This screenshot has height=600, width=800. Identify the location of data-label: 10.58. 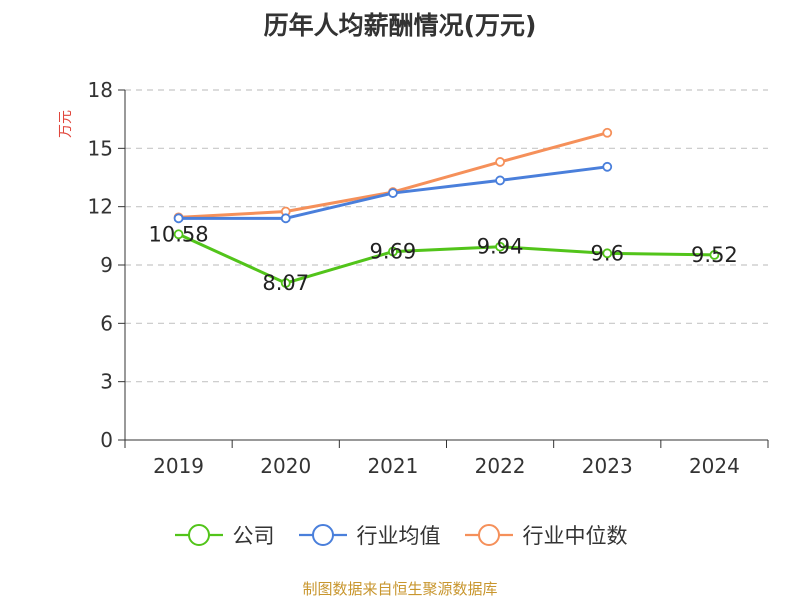
(179, 234).